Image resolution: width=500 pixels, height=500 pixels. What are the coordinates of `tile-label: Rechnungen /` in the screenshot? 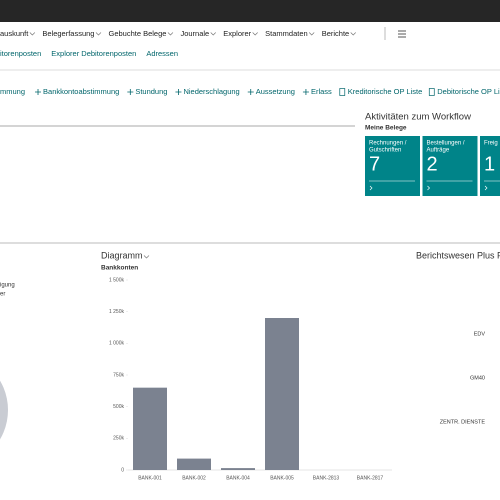 It's located at (388, 144).